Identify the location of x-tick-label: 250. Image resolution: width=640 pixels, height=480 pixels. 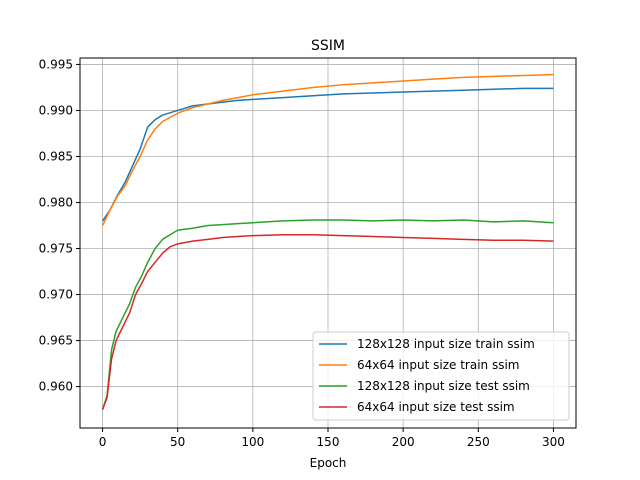
(478, 442).